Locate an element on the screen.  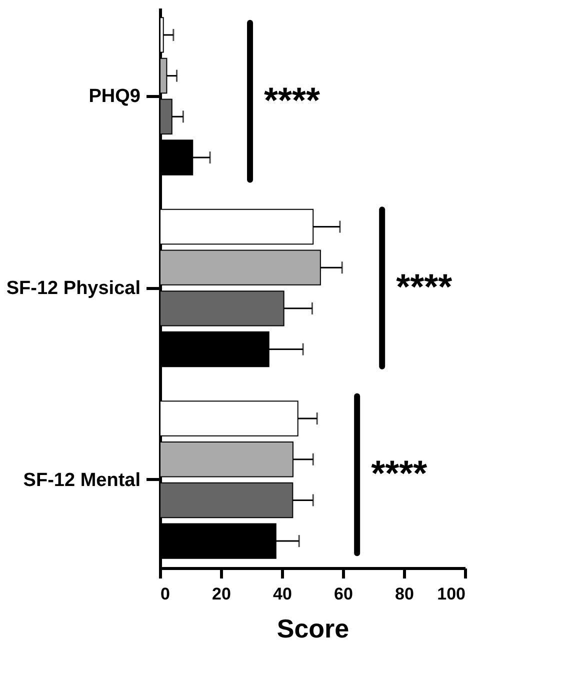
x-tick-label: 40 is located at coordinates (282, 594).